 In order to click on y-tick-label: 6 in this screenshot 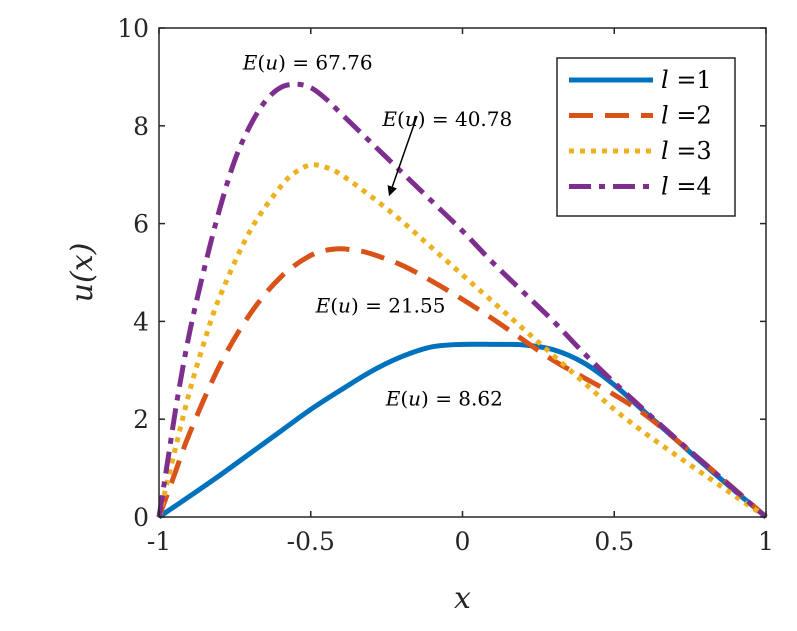, I will do `click(141, 224)`.